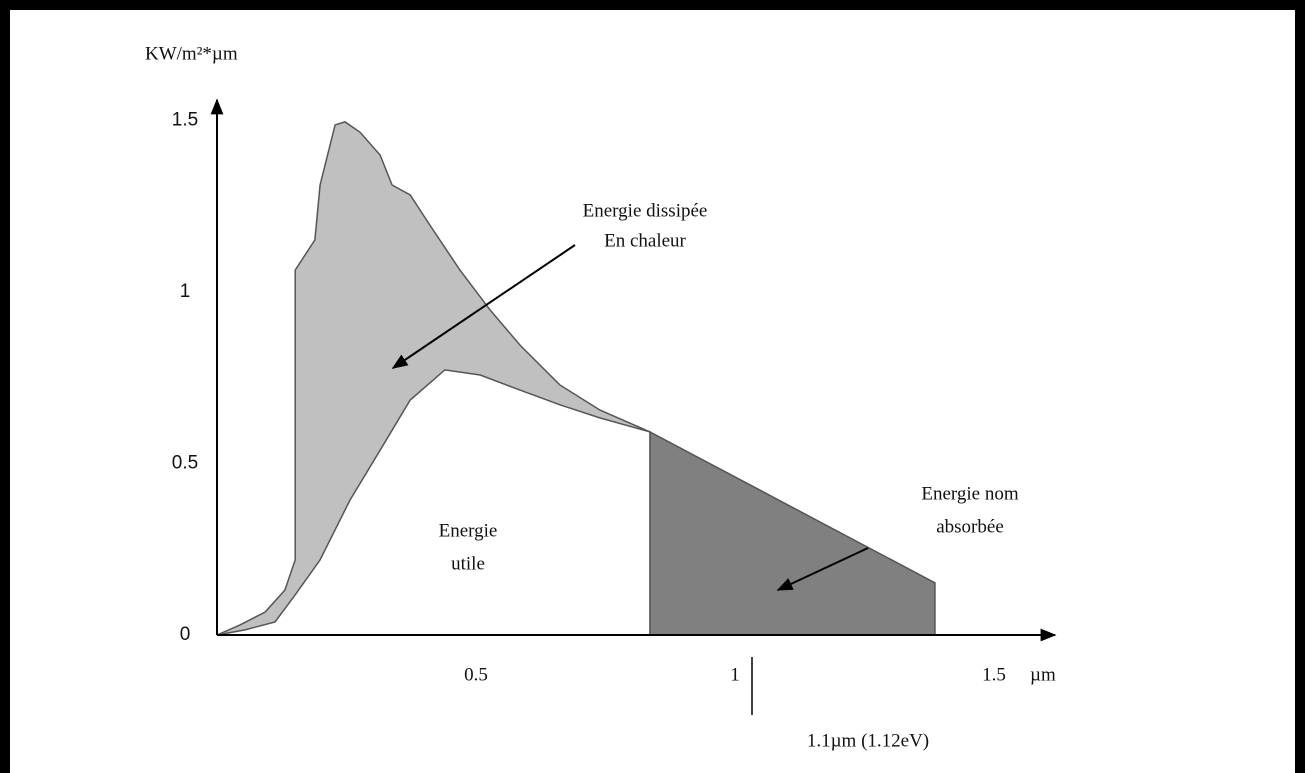  Describe the element at coordinates (468, 530) in the screenshot. I see `annotation: Energie` at that location.